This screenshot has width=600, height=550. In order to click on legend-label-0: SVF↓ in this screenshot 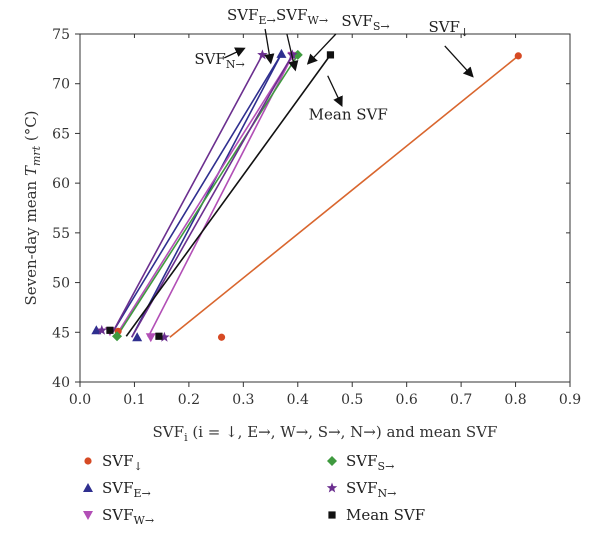, I will do `click(122, 462)`.